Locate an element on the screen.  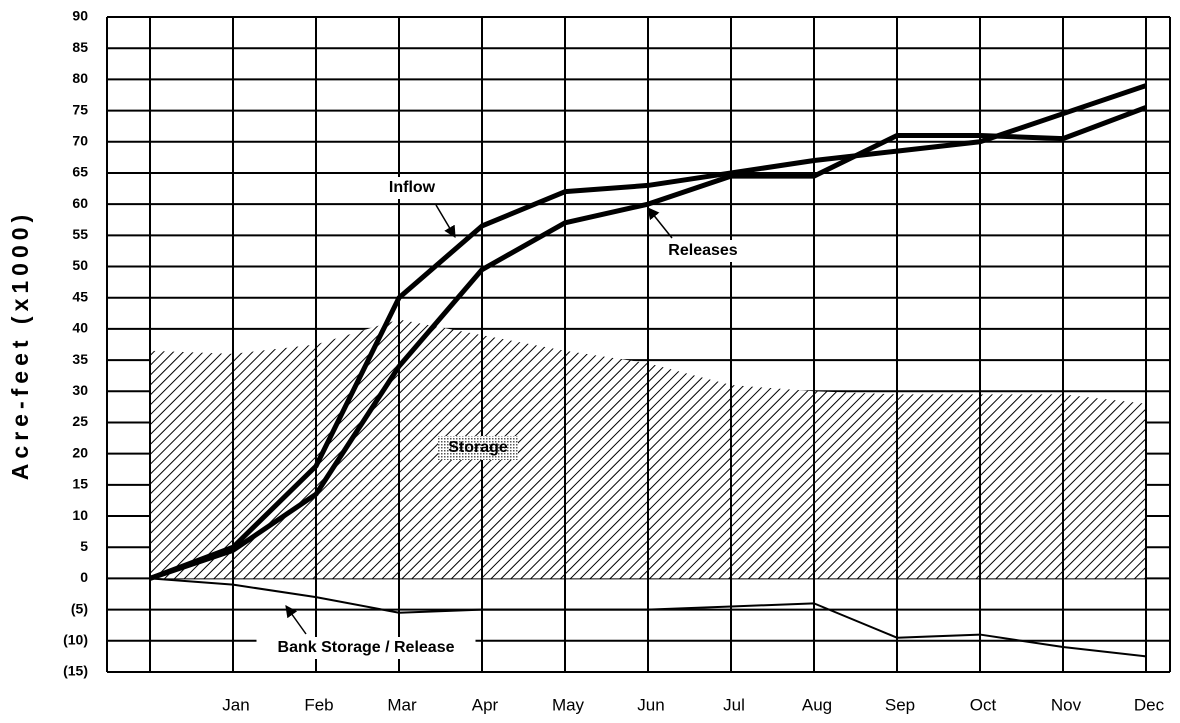
y-tick-label: 40 is located at coordinates (80, 328).